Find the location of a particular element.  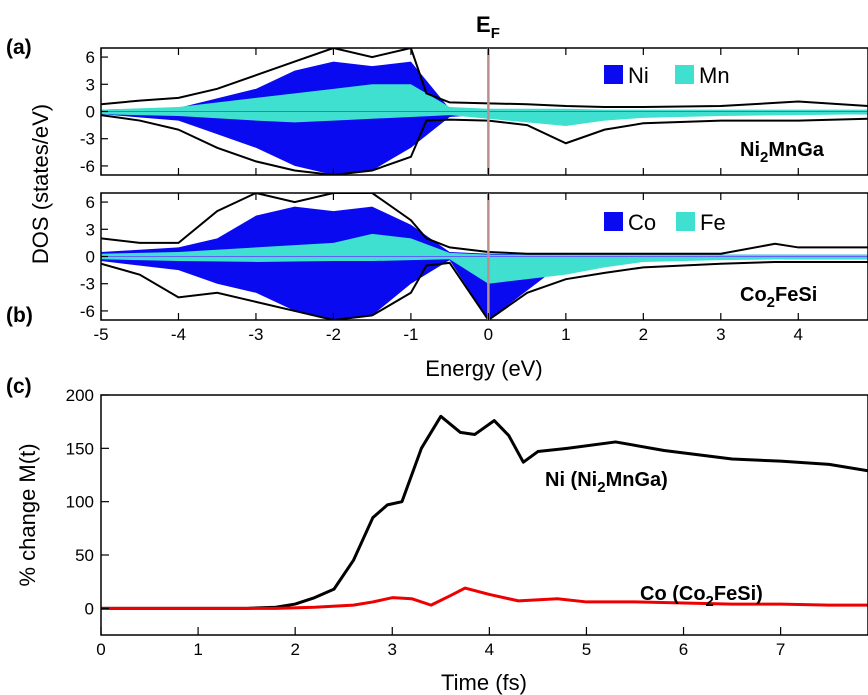

pa-total-down-line is located at coordinates (484, 144).